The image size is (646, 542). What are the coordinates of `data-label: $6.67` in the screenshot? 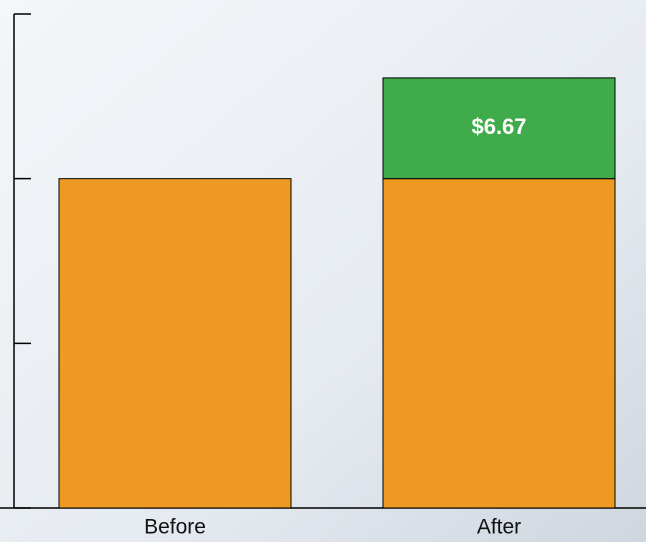 It's located at (498, 126).